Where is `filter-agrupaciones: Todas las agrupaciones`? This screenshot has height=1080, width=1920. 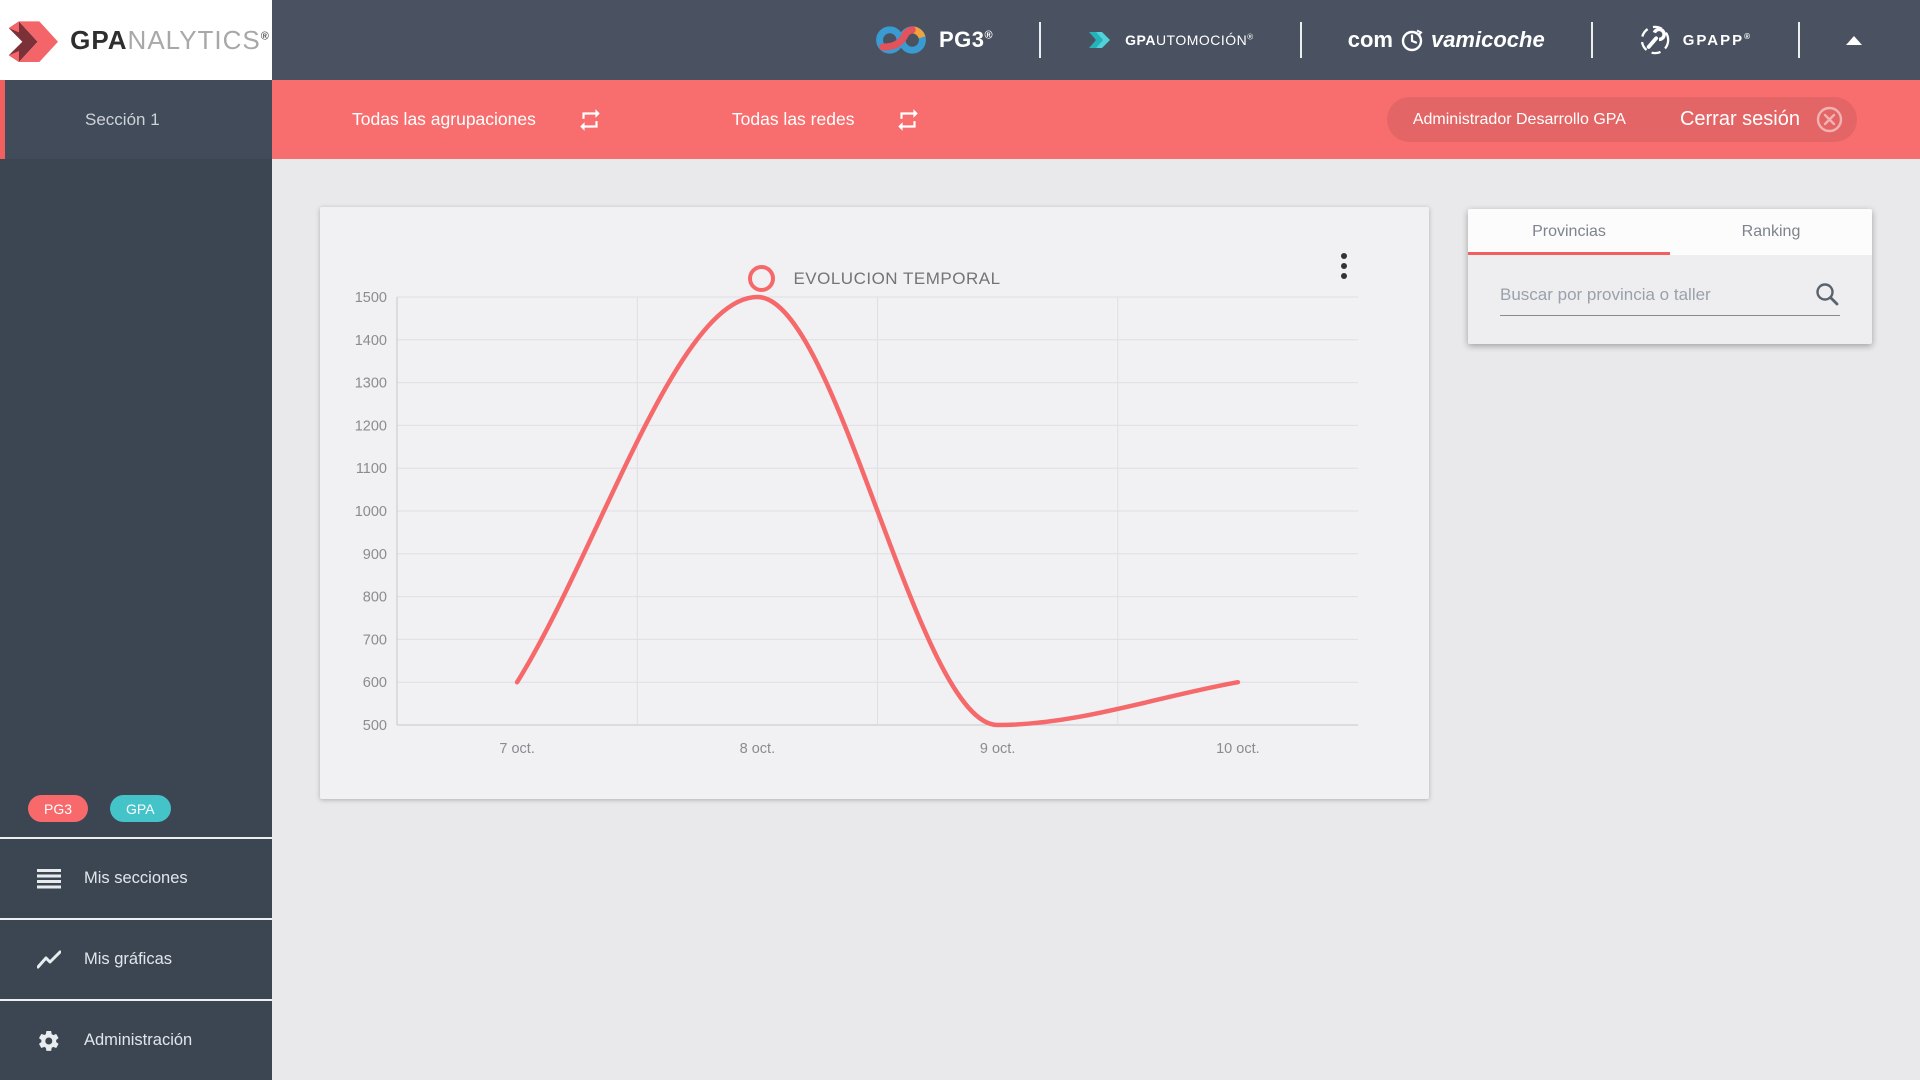 filter-agrupaciones: Todas las agrupaciones is located at coordinates (478, 120).